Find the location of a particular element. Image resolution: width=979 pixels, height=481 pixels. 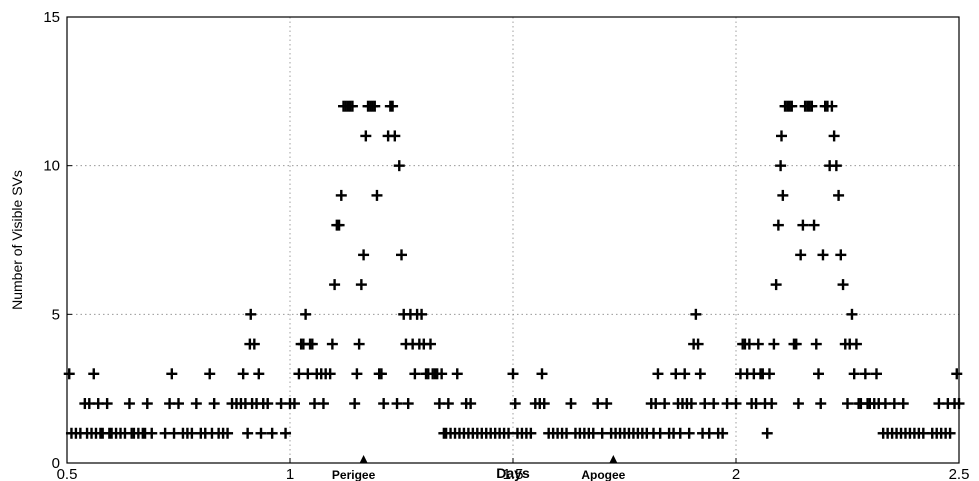

y-axis-title: Number of Visible SVs is located at coordinates (17, 240).